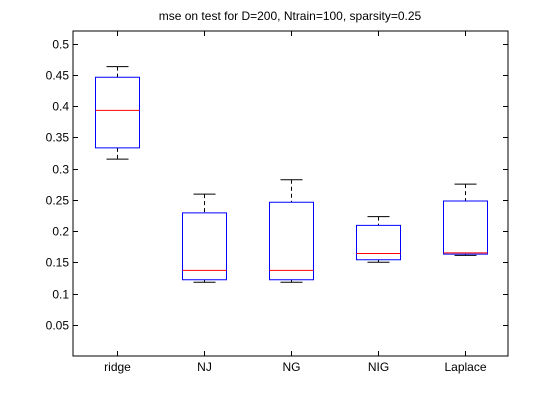 This screenshot has width=560, height=420. Describe the element at coordinates (60, 295) in the screenshot. I see `y-tick-label: 0.1` at that location.